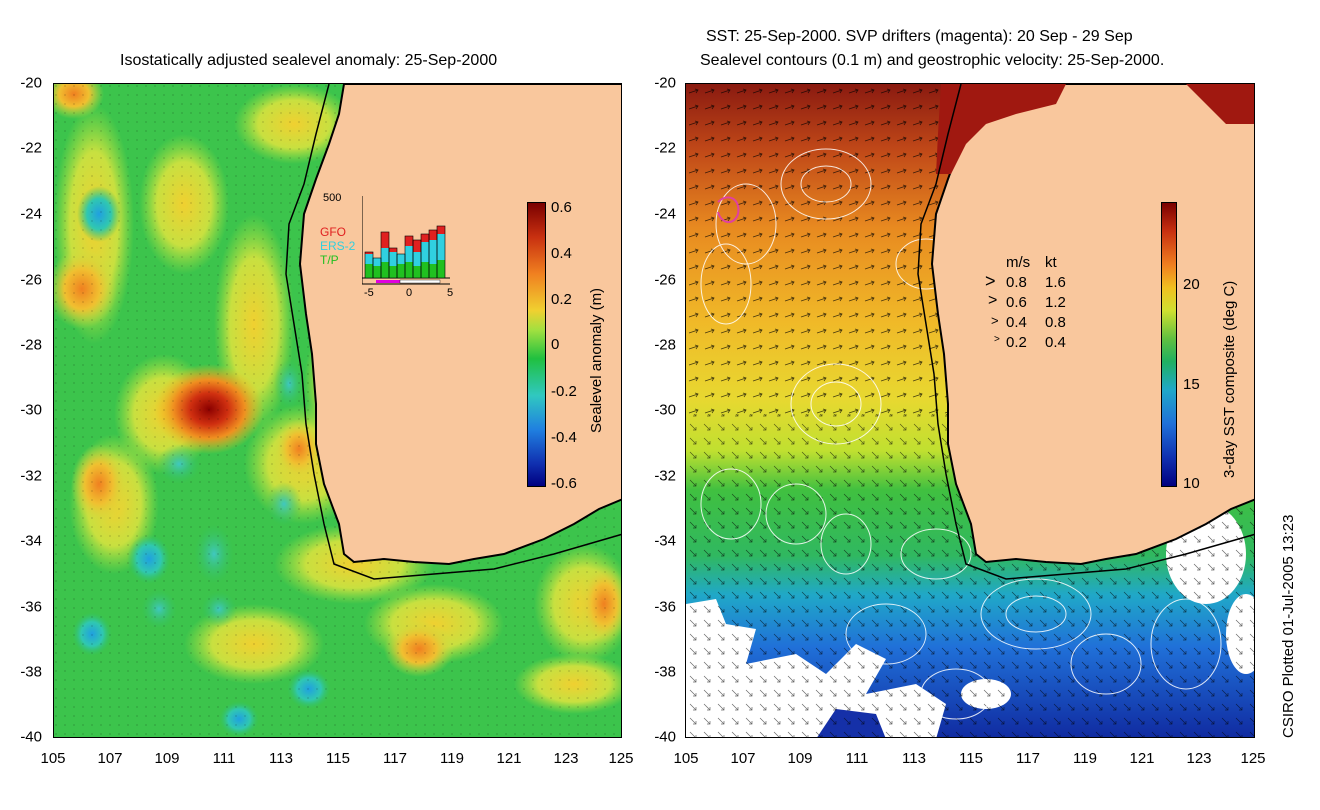  I want to click on colorbar-tick: 0, so click(555, 344).